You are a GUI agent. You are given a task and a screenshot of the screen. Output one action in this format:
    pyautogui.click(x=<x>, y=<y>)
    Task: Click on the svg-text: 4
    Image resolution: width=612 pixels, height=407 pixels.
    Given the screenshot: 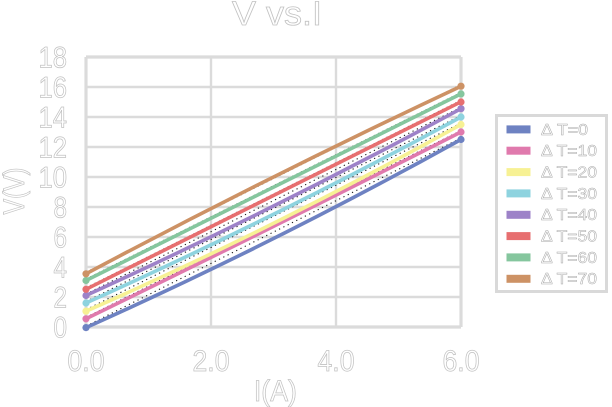 What is the action you would take?
    pyautogui.click(x=61, y=268)
    